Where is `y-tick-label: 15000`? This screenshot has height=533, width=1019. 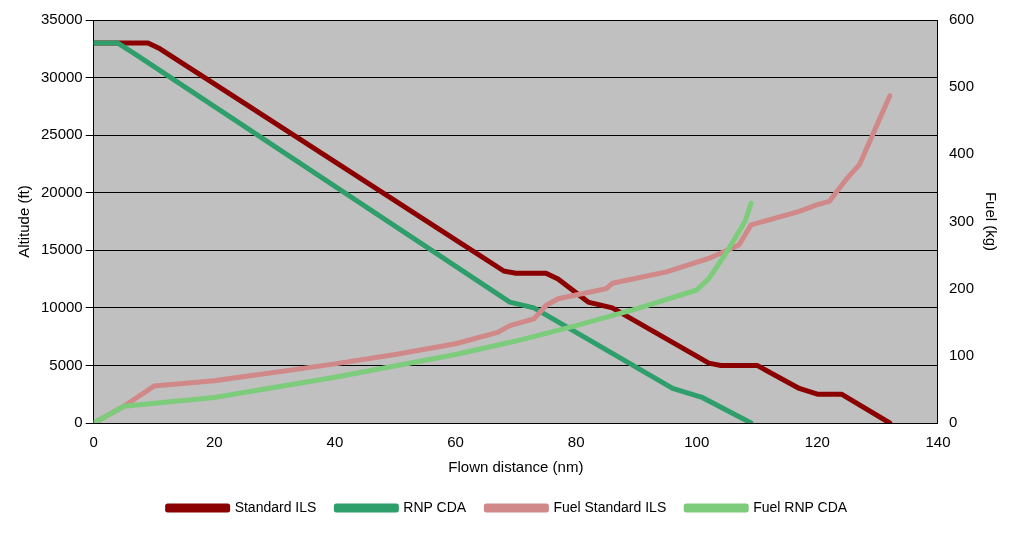
y-tick-label: 15000 is located at coordinates (61, 249).